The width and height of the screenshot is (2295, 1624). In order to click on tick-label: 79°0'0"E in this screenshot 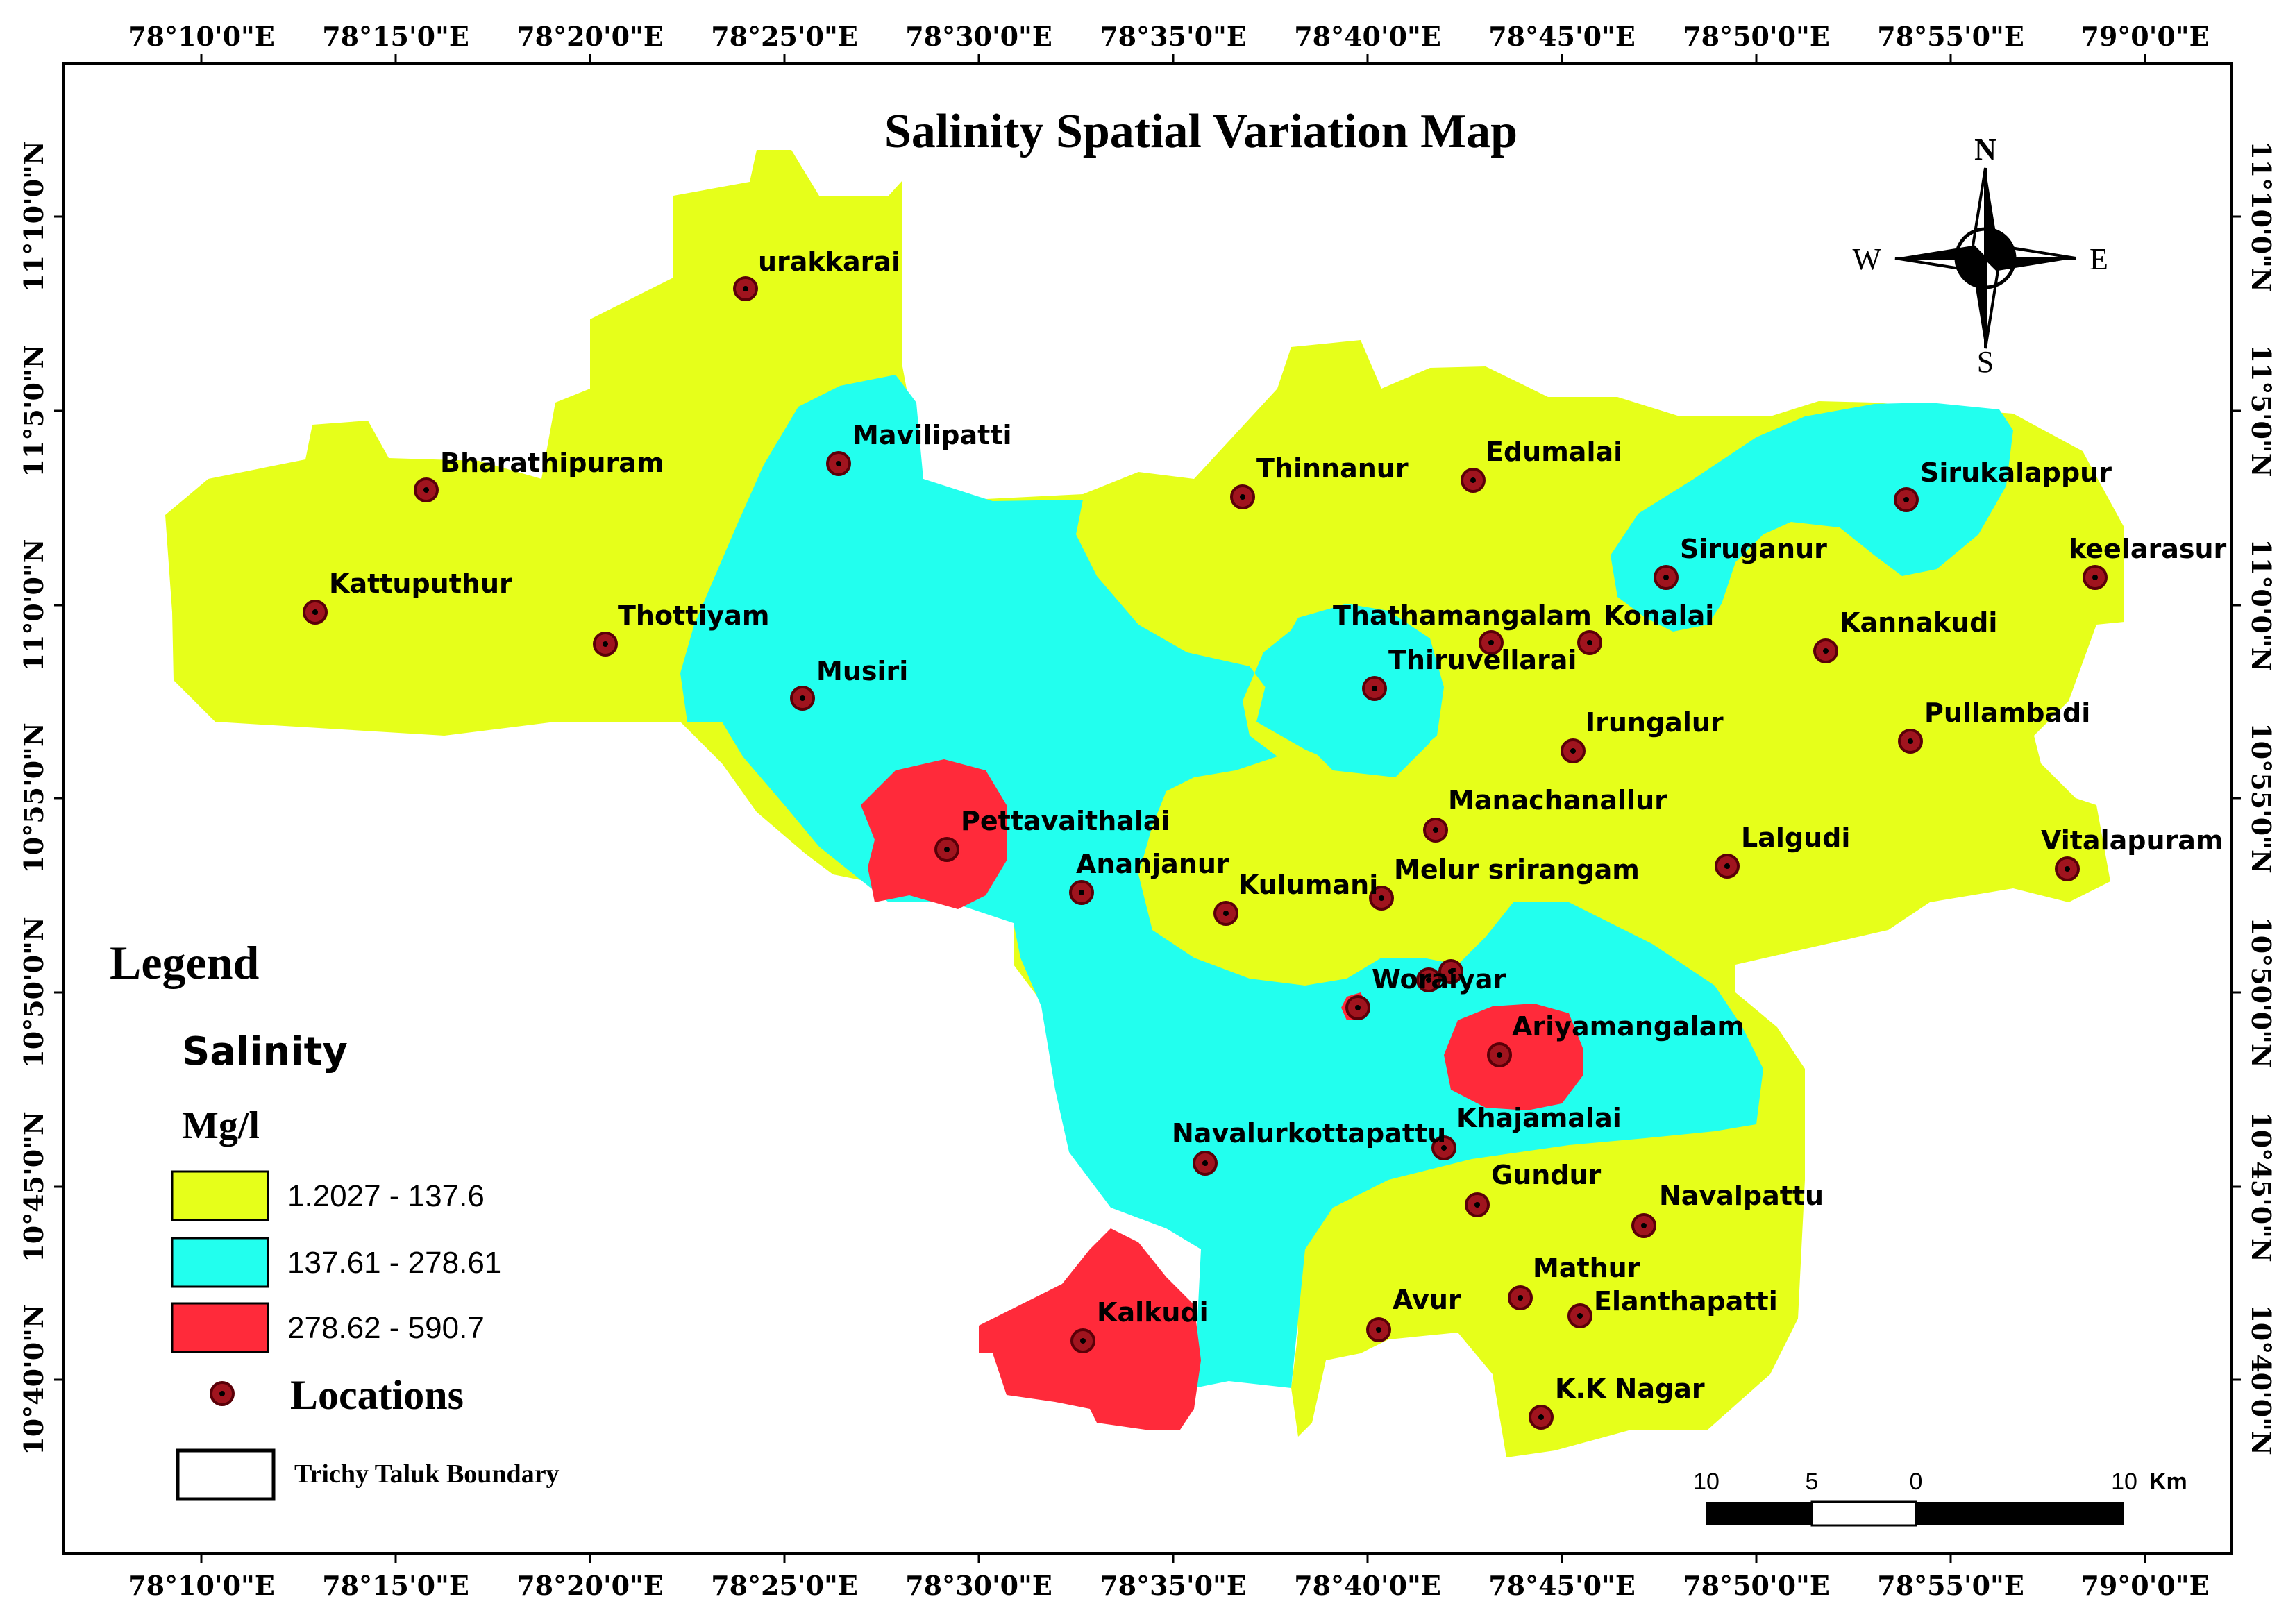, I will do `click(2144, 1585)`.